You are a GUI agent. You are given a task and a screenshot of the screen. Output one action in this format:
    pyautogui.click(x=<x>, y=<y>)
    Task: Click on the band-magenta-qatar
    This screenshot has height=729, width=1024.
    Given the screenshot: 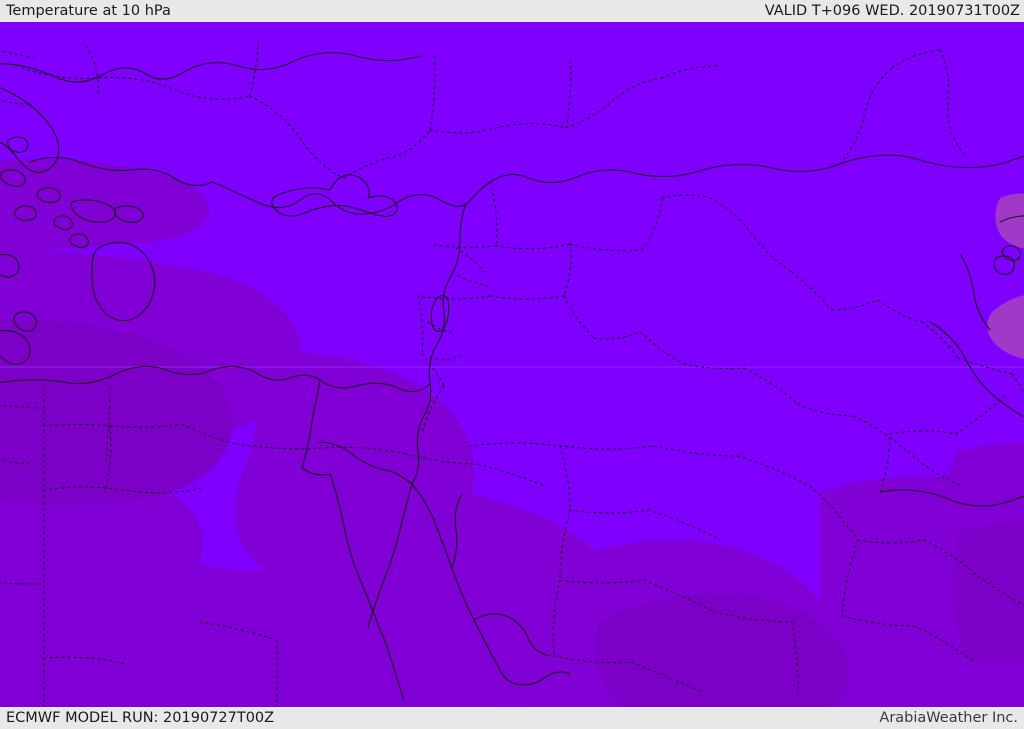 What is the action you would take?
    pyautogui.click(x=1005, y=327)
    